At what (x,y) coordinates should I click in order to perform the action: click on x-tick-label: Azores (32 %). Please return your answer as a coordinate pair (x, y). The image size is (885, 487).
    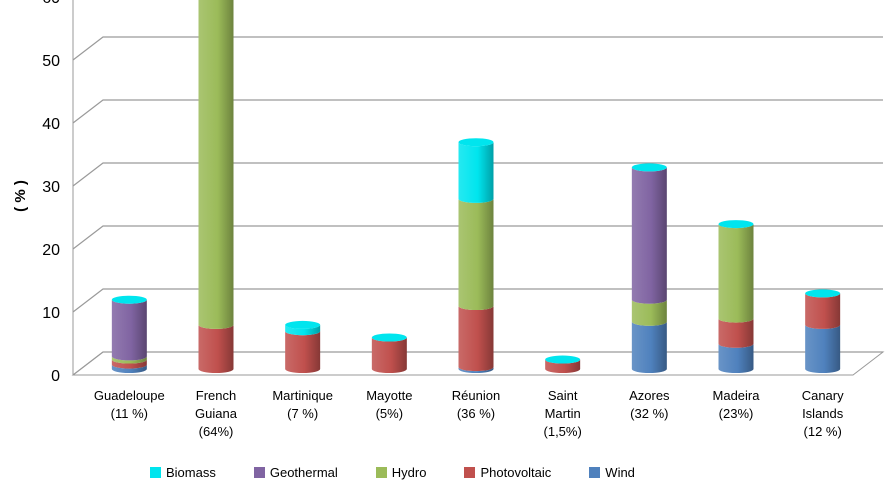
    Looking at the image, I should click on (649, 404).